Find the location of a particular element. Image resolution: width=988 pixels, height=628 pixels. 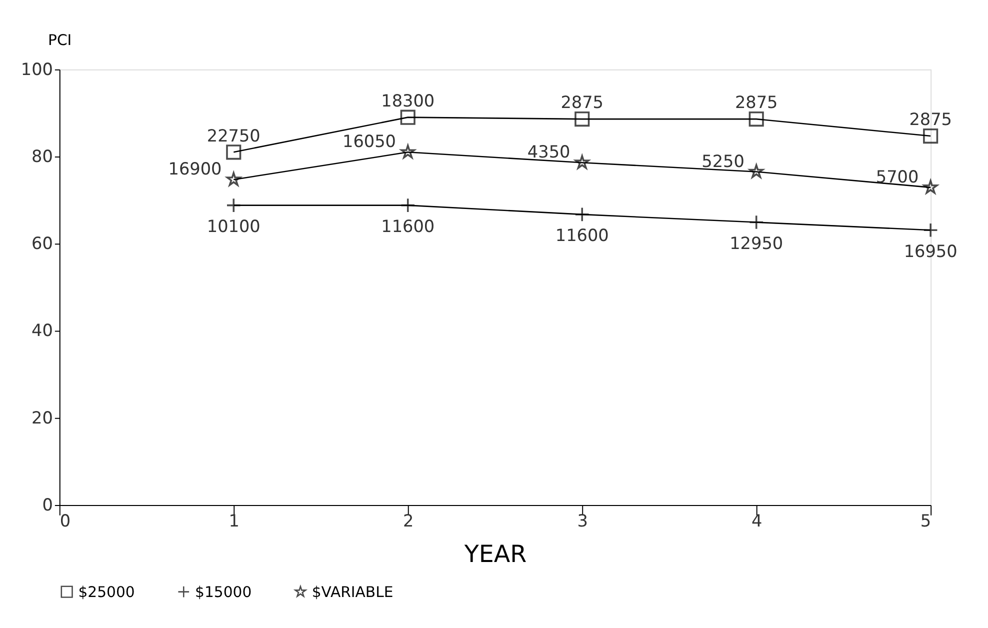

x-axis-title: YEAR is located at coordinates (495, 554).